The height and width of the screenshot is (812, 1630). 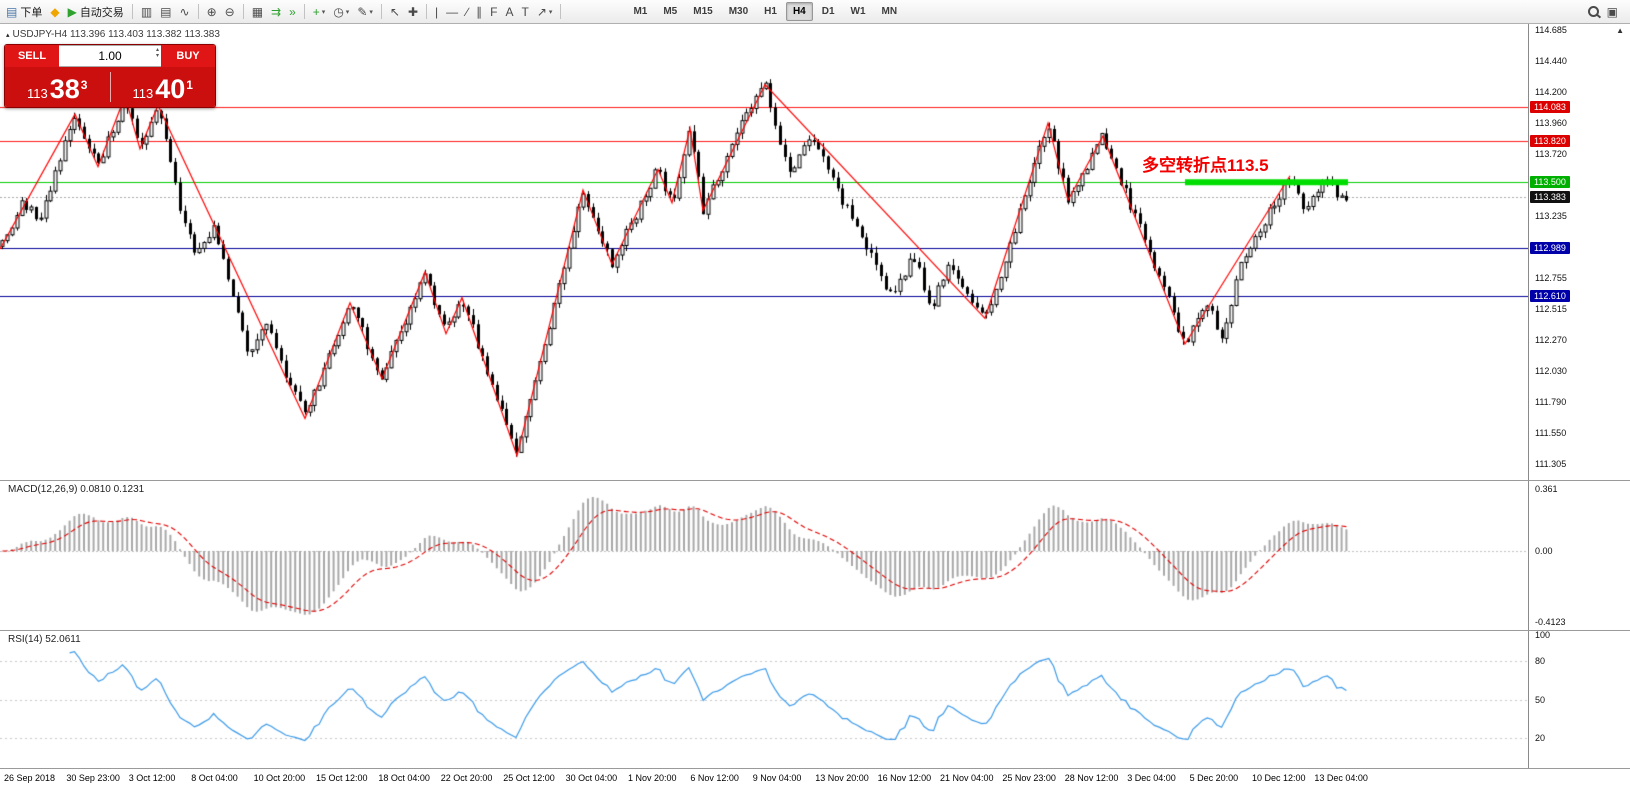 I want to click on spin-up-icon: ▴, so click(x=157, y=50).